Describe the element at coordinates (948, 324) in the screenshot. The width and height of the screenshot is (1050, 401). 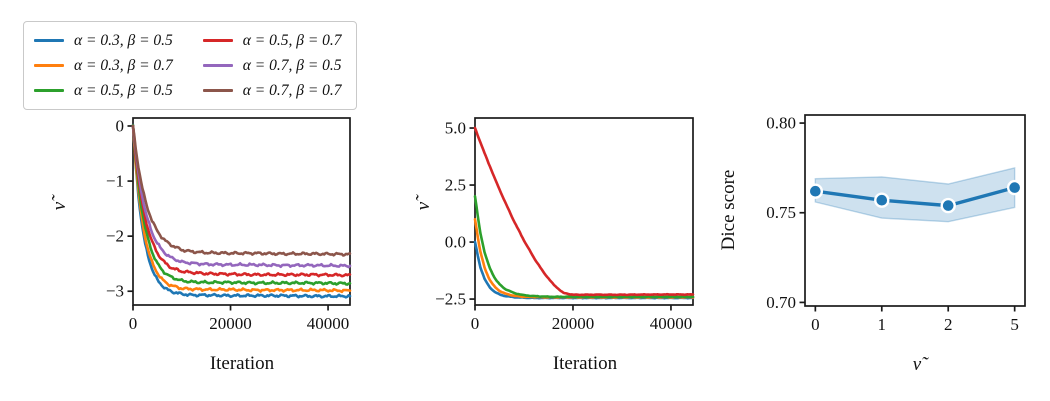
I see `tick-label: 2` at that location.